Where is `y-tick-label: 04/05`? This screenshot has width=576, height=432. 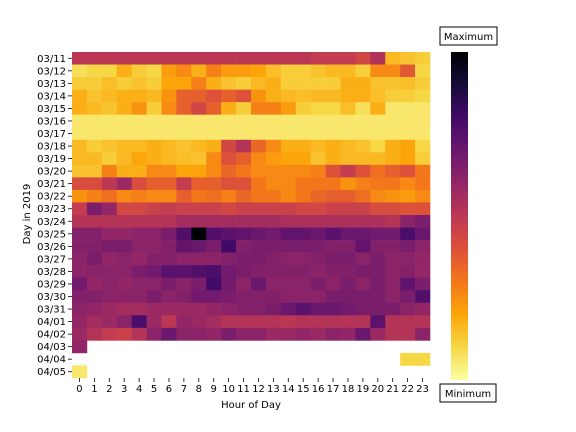 y-tick-label: 04/05 is located at coordinates (51, 372).